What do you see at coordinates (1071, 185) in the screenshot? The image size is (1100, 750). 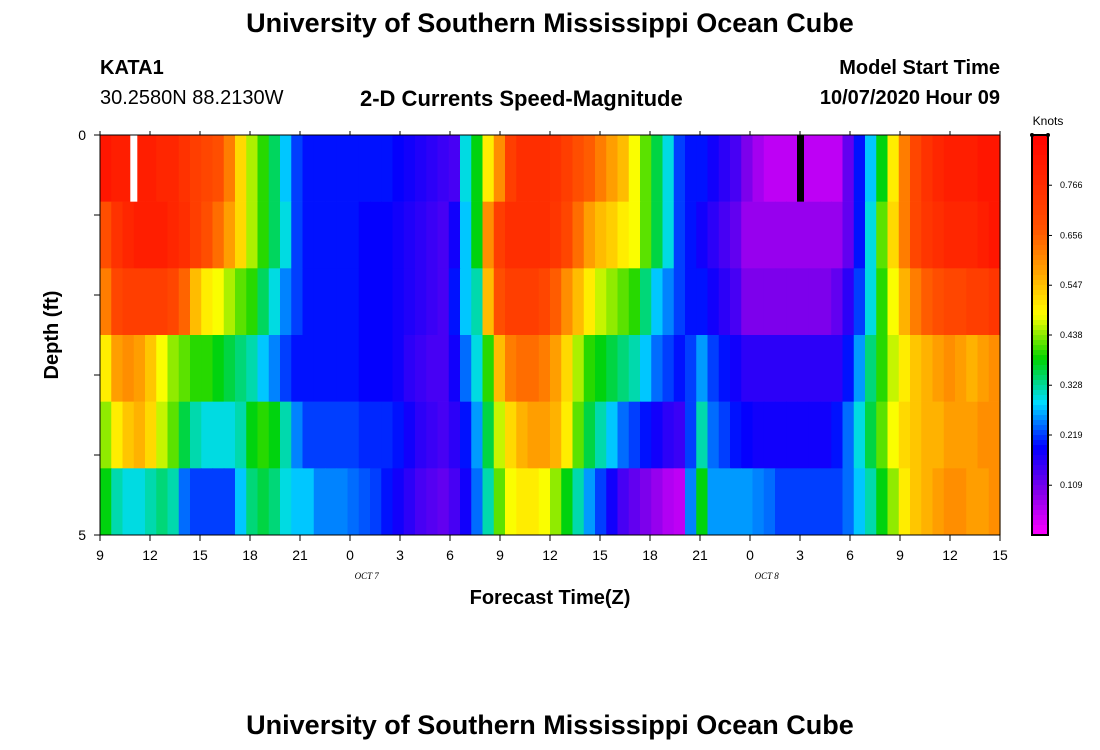 I see `colorbar-tick-label: 0.766` at bounding box center [1071, 185].